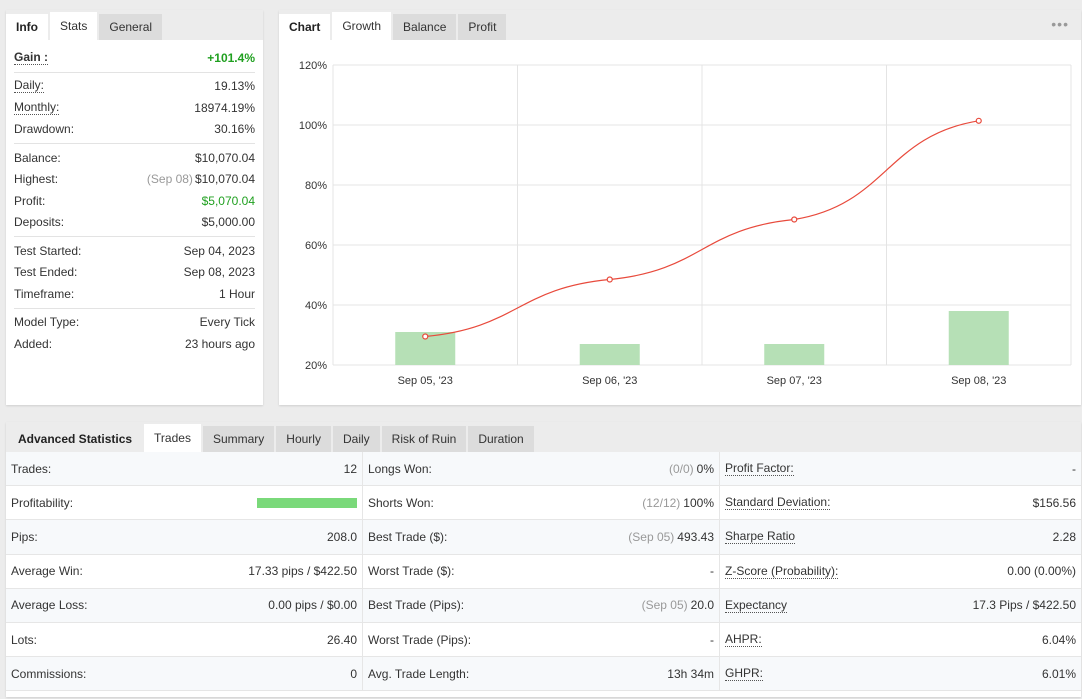 The image size is (1082, 699). What do you see at coordinates (900, 572) in the screenshot?
I see `stat-row-z-score-probability: Z-Score (Probability): 0.00 (0.00%)` at bounding box center [900, 572].